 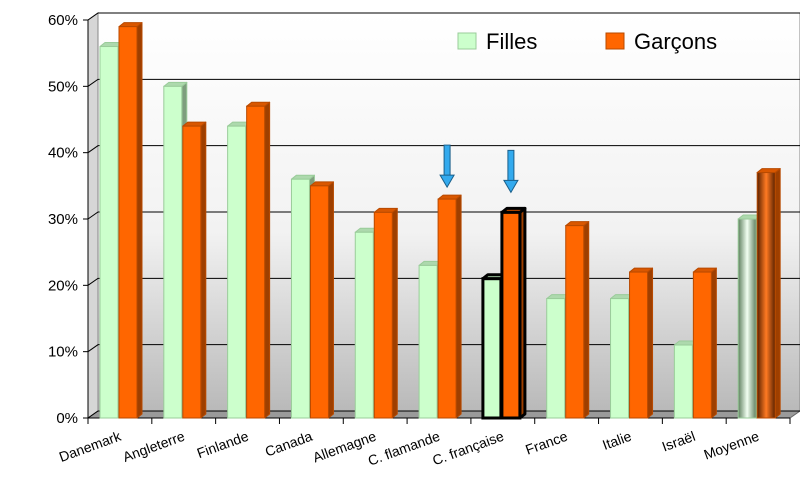 What do you see at coordinates (679, 441) in the screenshot?
I see `x-tick-label: Israël` at bounding box center [679, 441].